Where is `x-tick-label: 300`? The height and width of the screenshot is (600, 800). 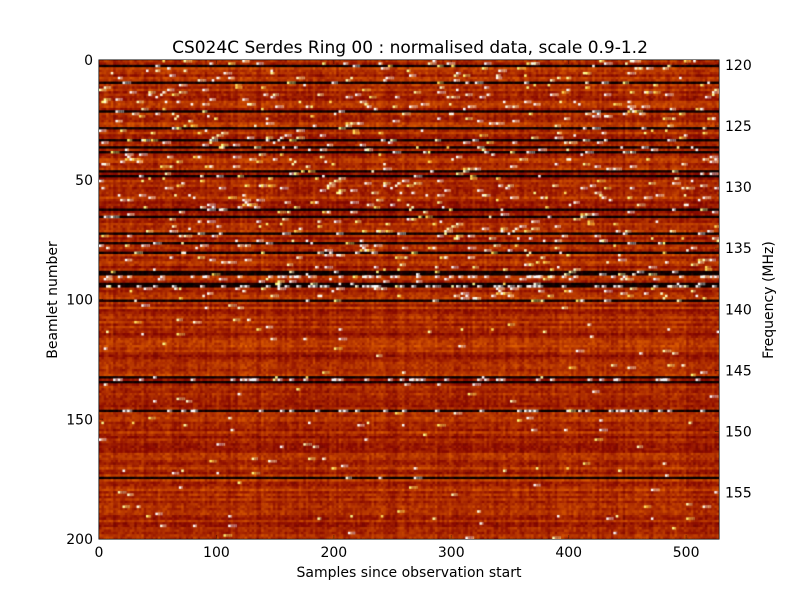 x-tick-label: 300 is located at coordinates (451, 553).